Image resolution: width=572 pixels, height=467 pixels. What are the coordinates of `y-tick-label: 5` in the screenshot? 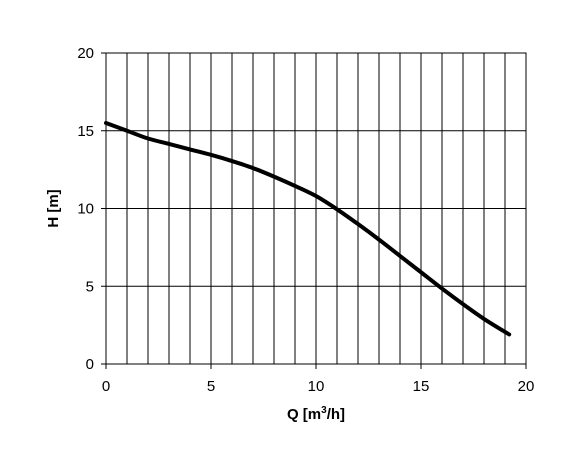 It's located at (90, 286).